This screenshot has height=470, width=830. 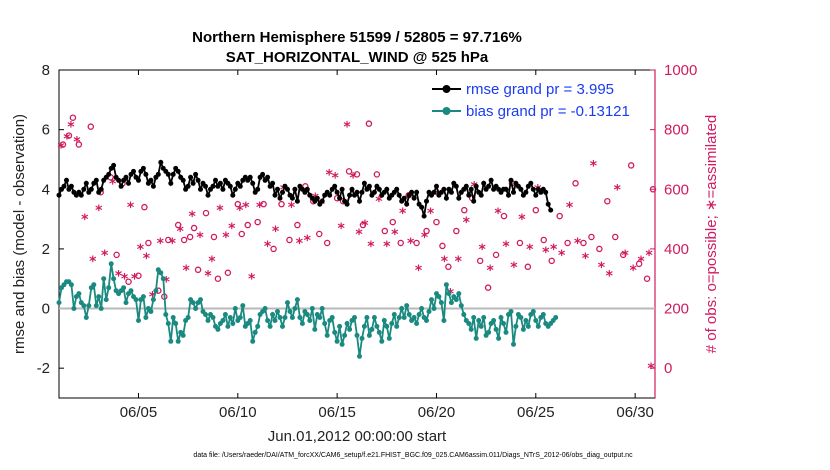 I want to click on y-tick-label: 4, so click(x=46, y=189).